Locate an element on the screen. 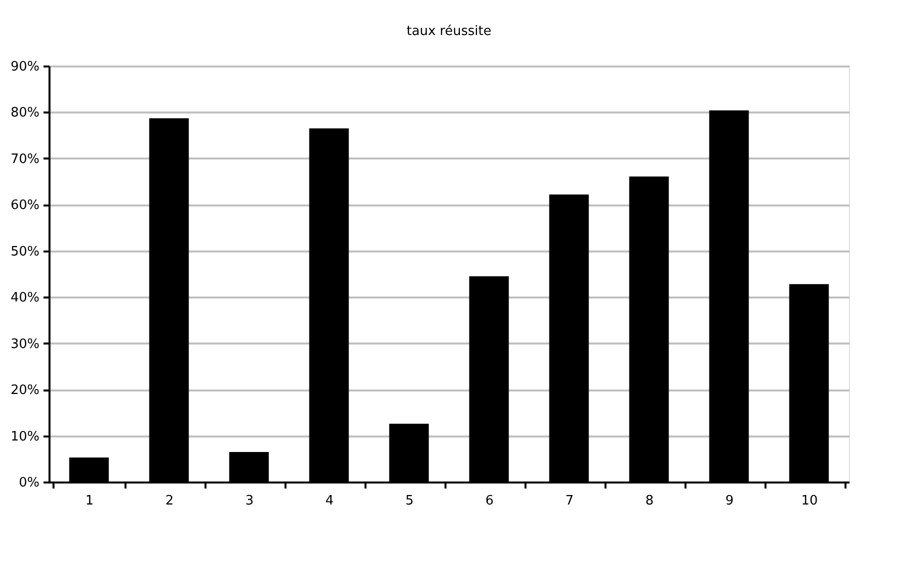 The image size is (919, 586). y-tick-label: 20% is located at coordinates (25, 390).